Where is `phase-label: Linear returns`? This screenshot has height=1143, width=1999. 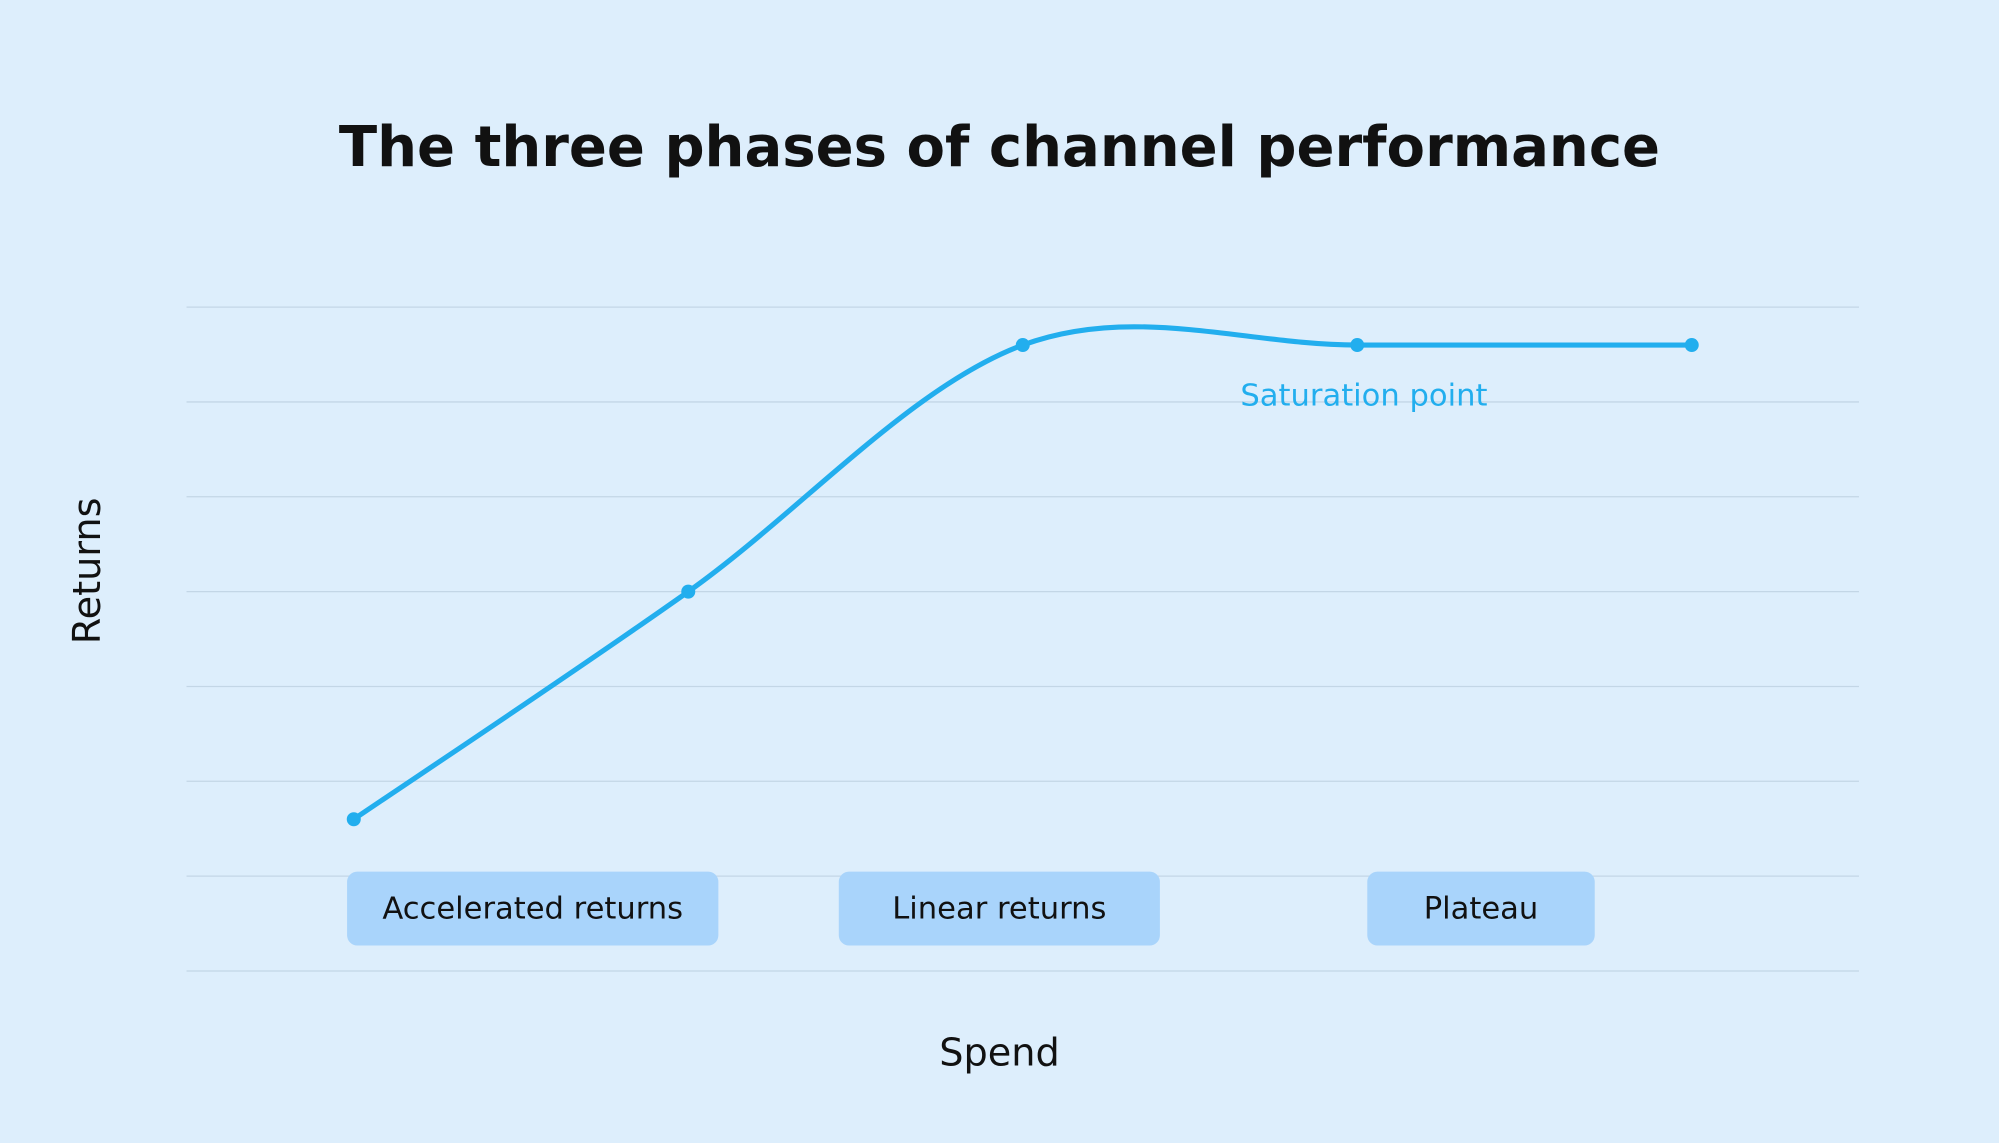
phase-label: Linear returns is located at coordinates (999, 908).